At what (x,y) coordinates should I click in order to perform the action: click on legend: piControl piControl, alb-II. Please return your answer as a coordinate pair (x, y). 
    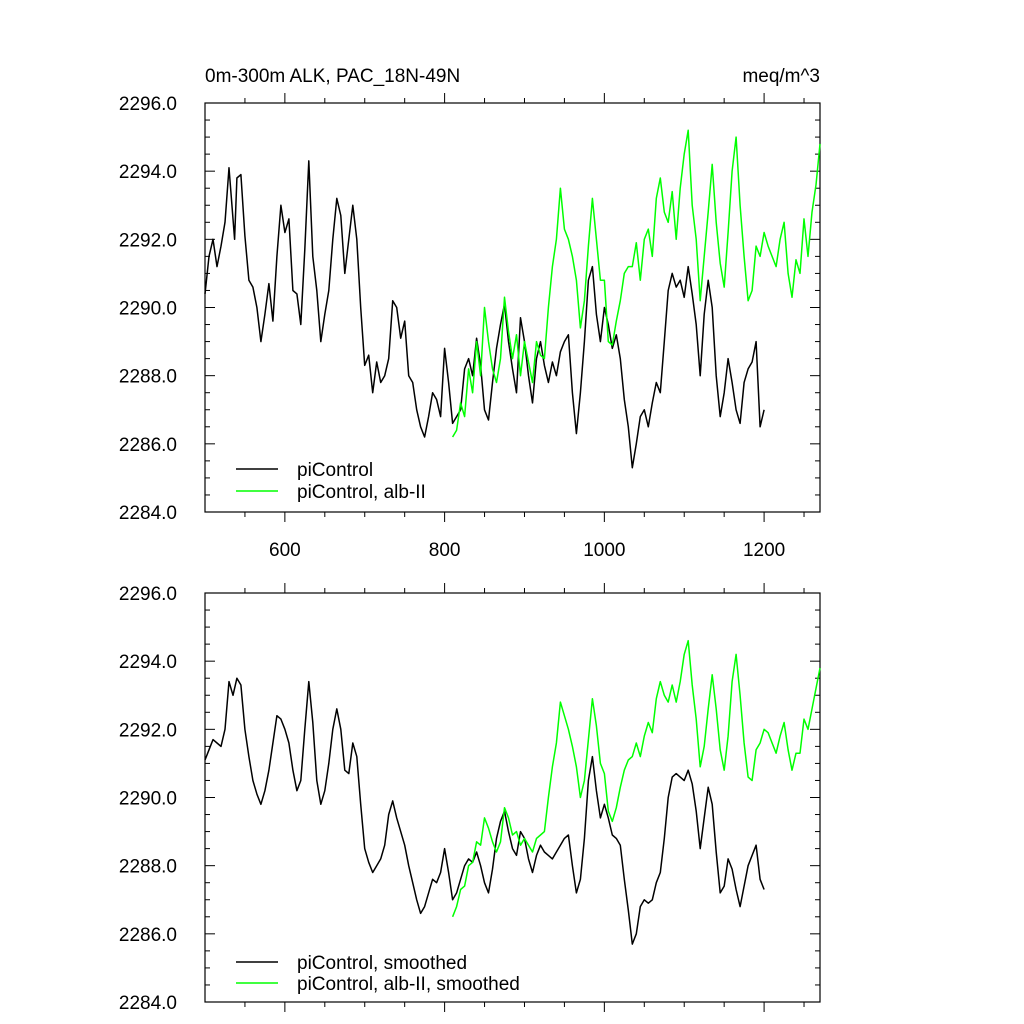
    Looking at the image, I should click on (331, 481).